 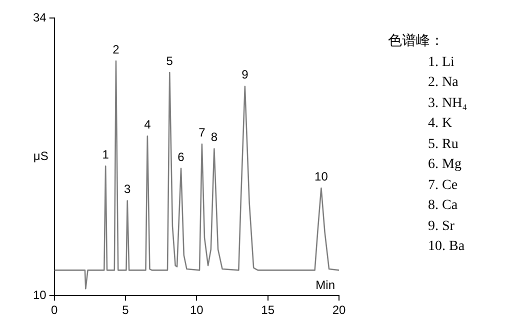 What do you see at coordinates (441, 63) in the screenshot?
I see `text: 1. Li` at bounding box center [441, 63].